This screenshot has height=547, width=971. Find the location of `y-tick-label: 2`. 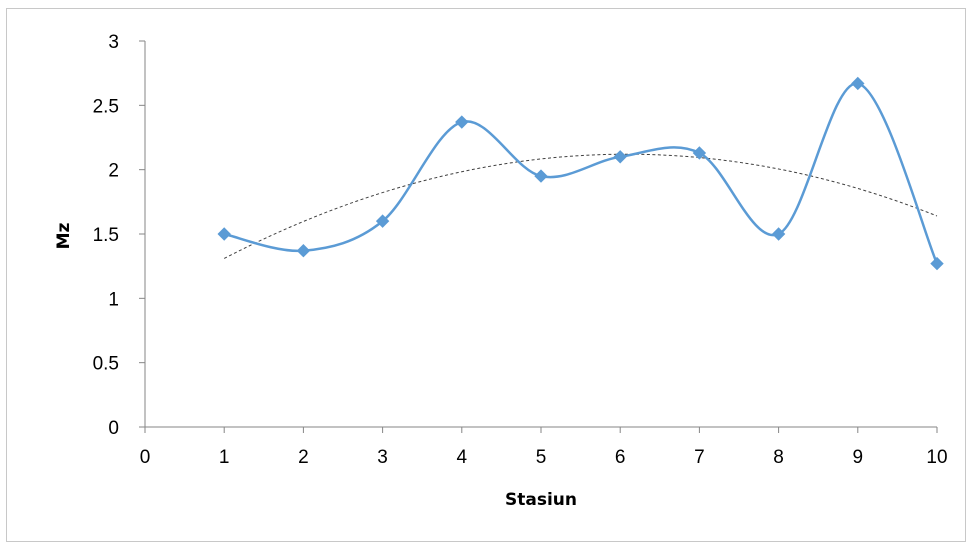

y-tick-label: 2 is located at coordinates (113, 171).